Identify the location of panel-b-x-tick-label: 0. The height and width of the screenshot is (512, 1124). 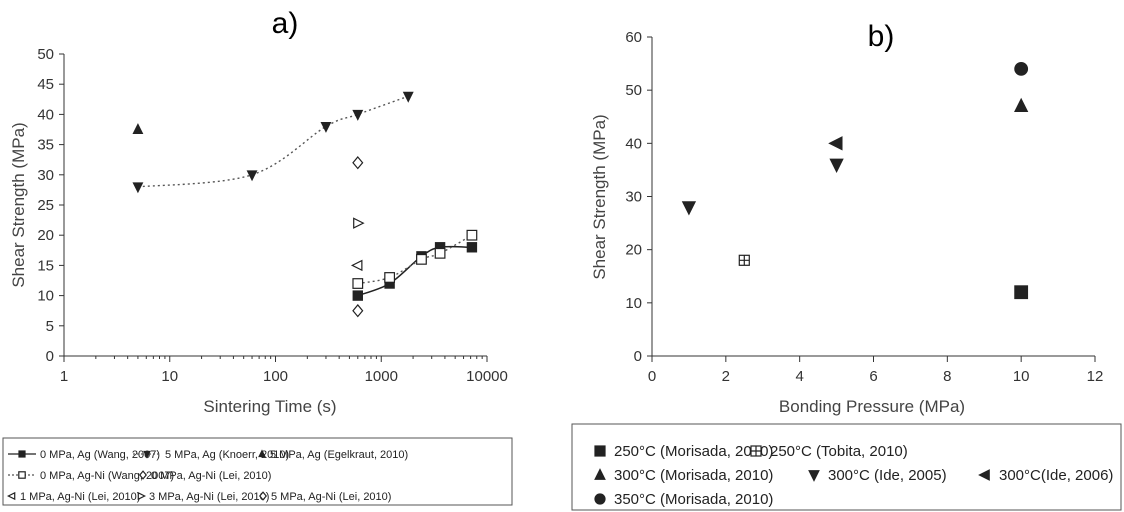
(652, 376).